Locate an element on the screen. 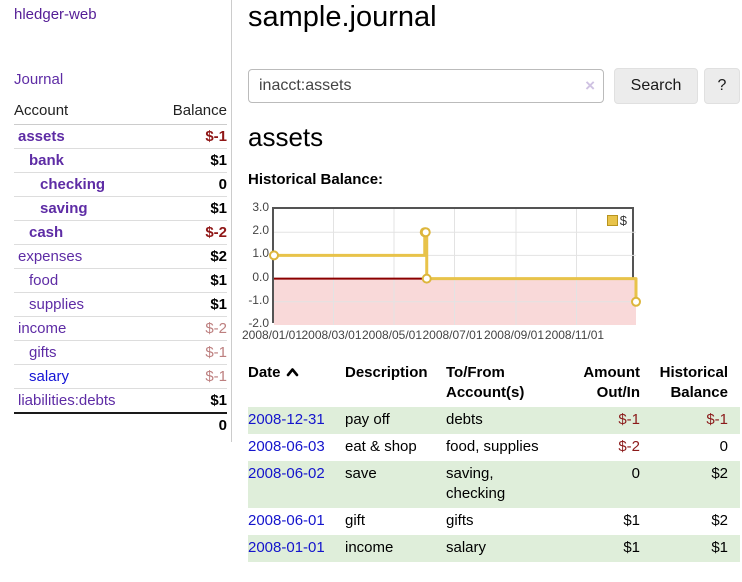  register-balance: $-1 is located at coordinates (717, 419).